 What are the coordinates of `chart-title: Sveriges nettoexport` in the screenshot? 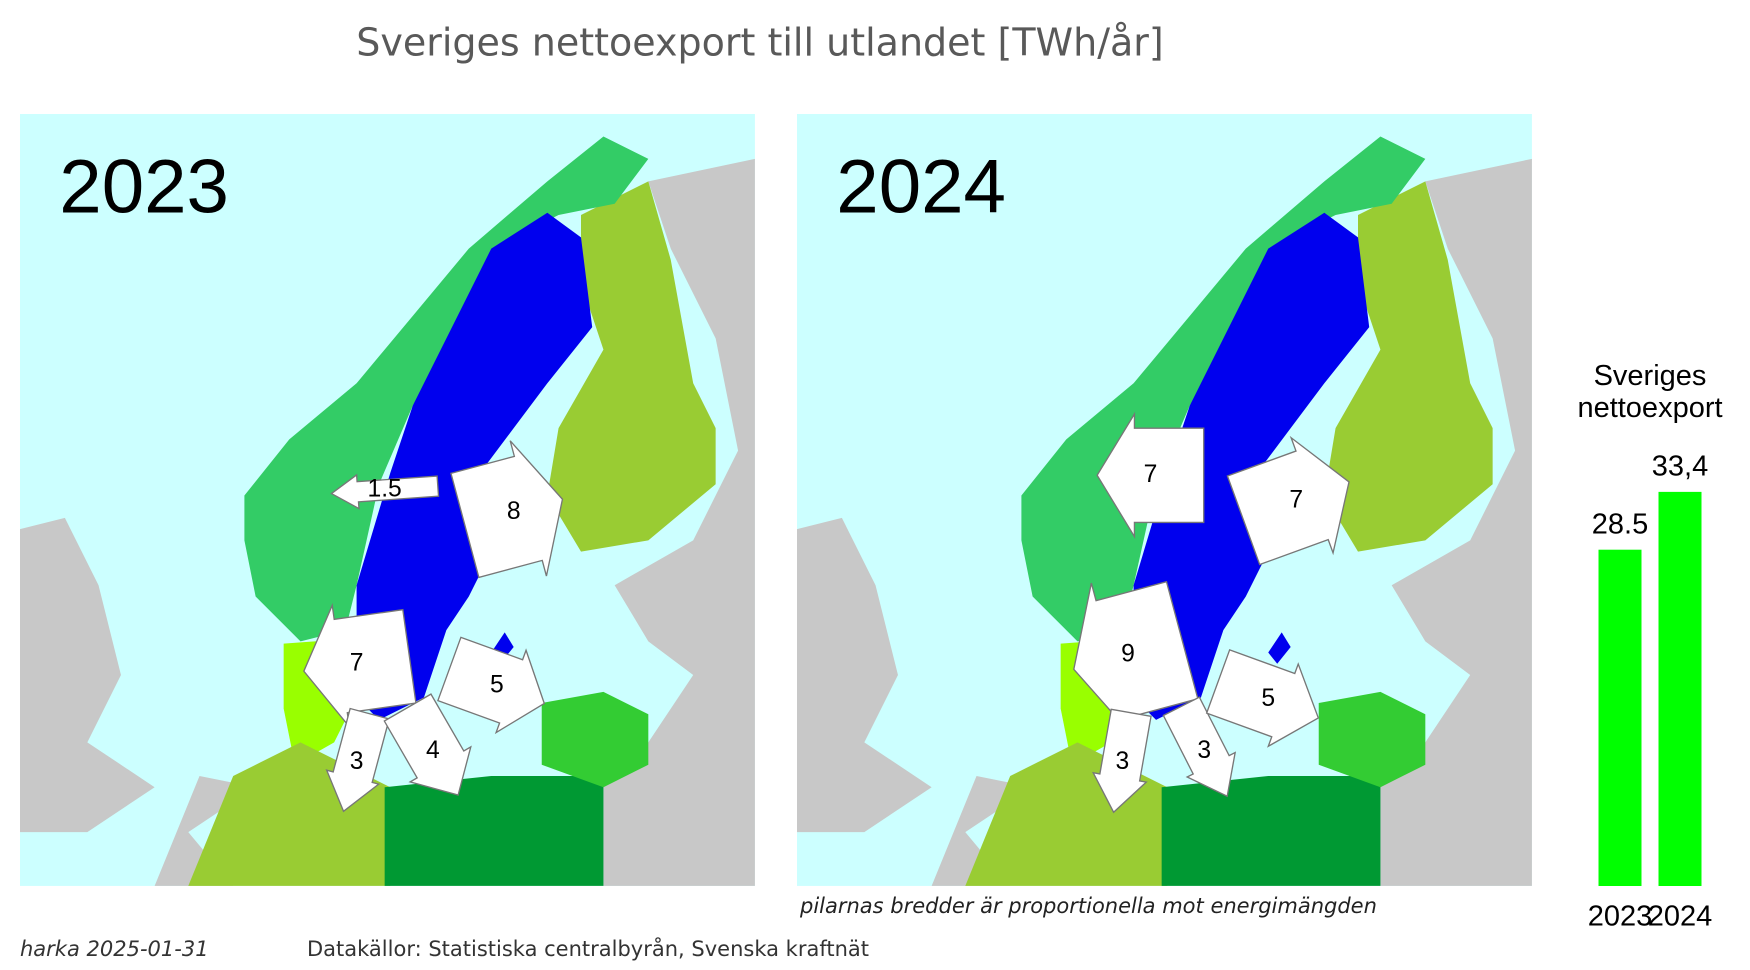 It's located at (1650, 392).